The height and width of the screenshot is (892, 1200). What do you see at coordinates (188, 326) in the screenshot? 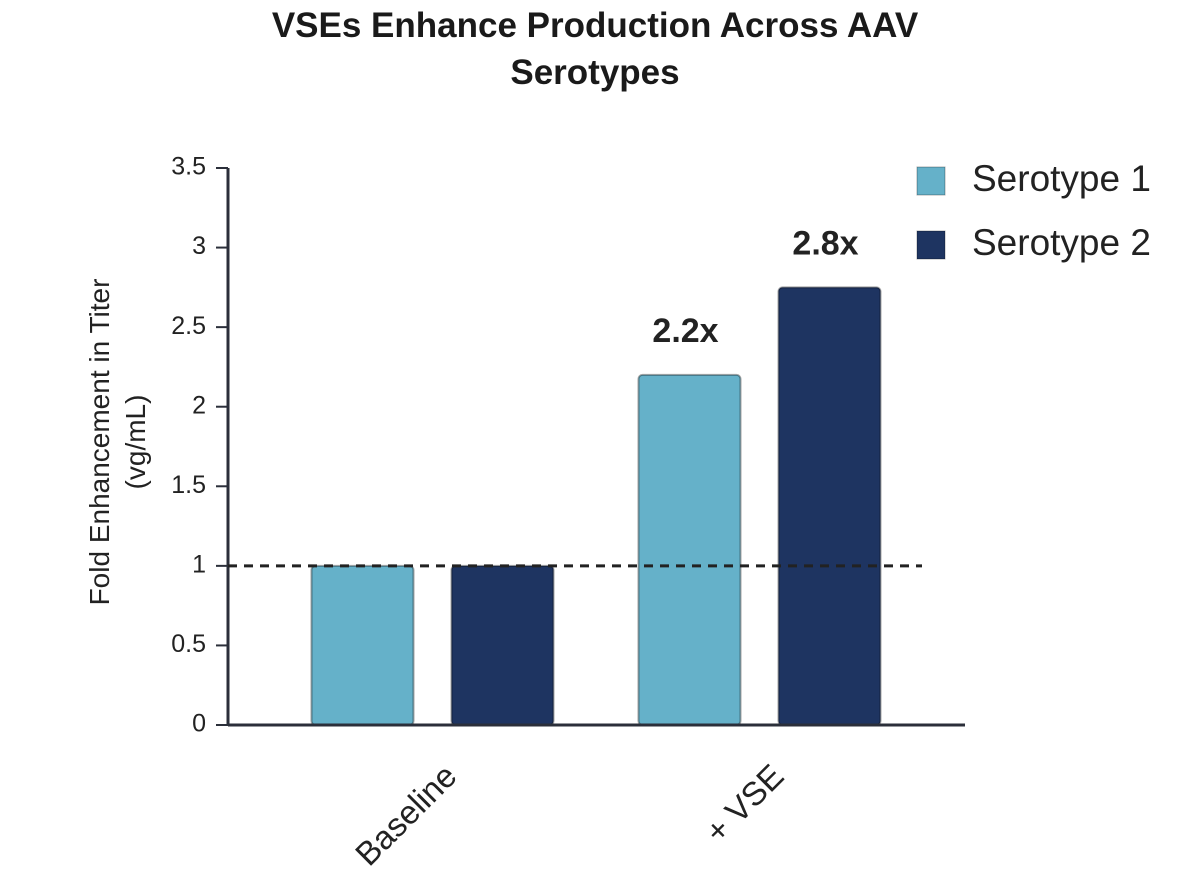
I see `y-tick-label: 2.5` at bounding box center [188, 326].